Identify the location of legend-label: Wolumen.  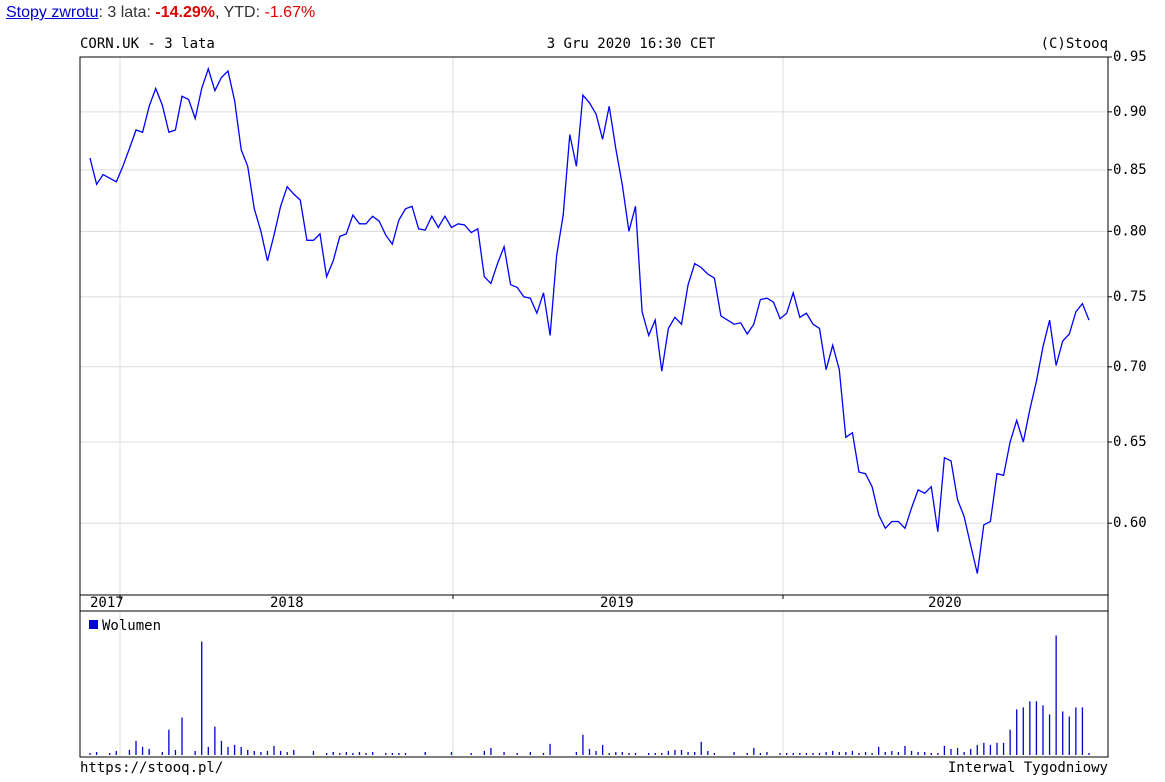
(131, 626).